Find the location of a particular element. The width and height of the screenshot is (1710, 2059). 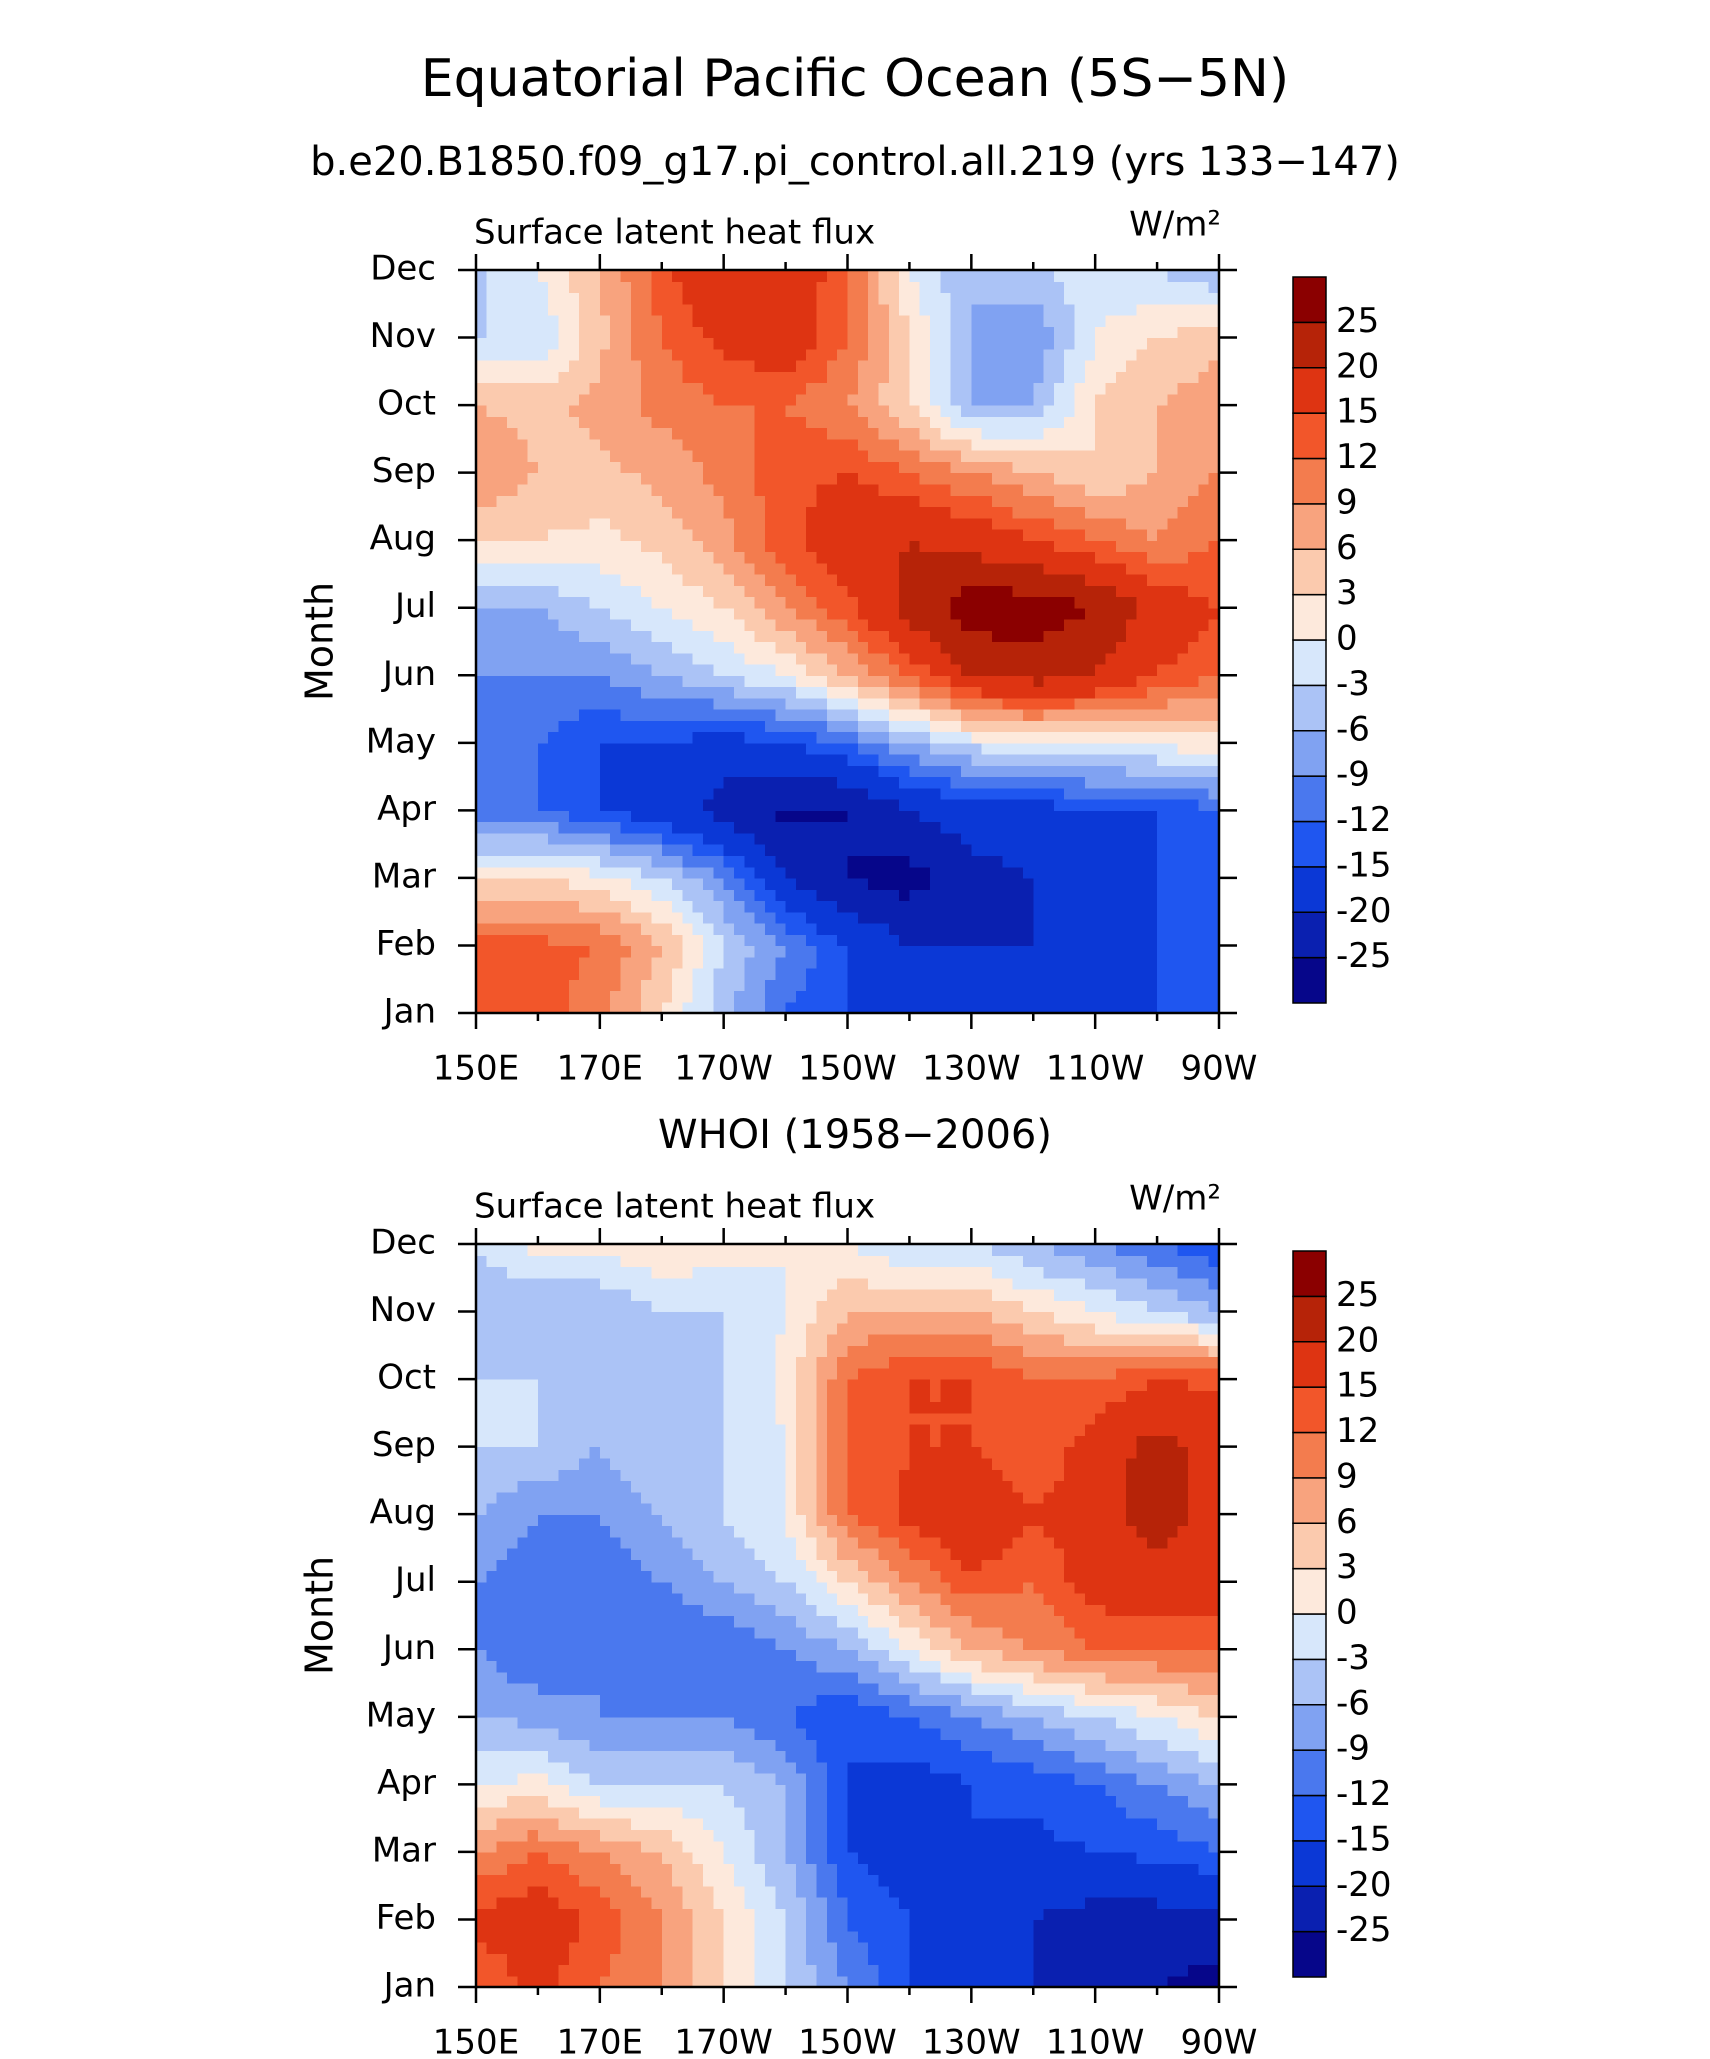

y-tick-label: May is located at coordinates (401, 741).